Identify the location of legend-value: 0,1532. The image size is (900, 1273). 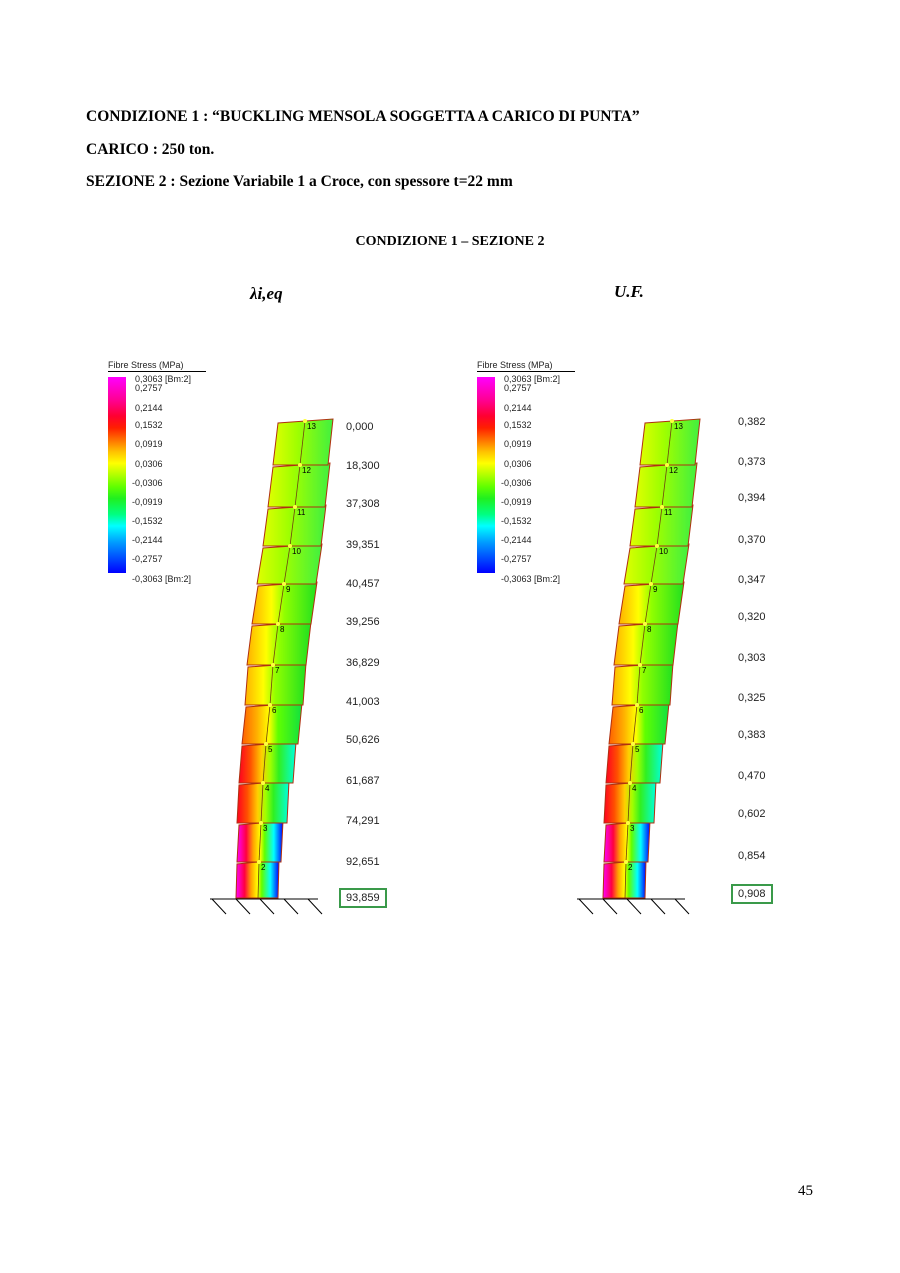
(518, 425).